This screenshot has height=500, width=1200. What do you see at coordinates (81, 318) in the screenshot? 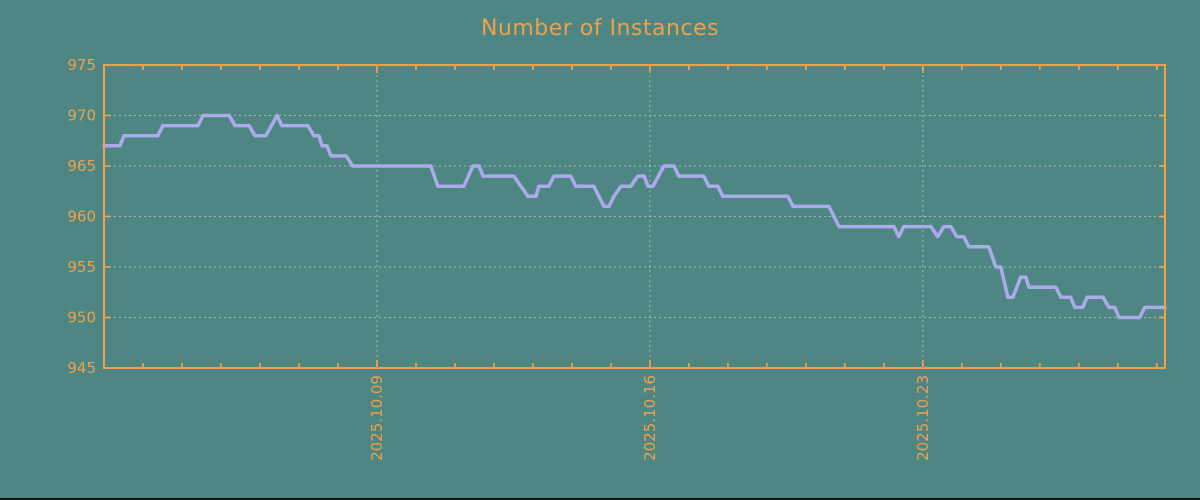
I see `y-tick-label: 950` at bounding box center [81, 318].